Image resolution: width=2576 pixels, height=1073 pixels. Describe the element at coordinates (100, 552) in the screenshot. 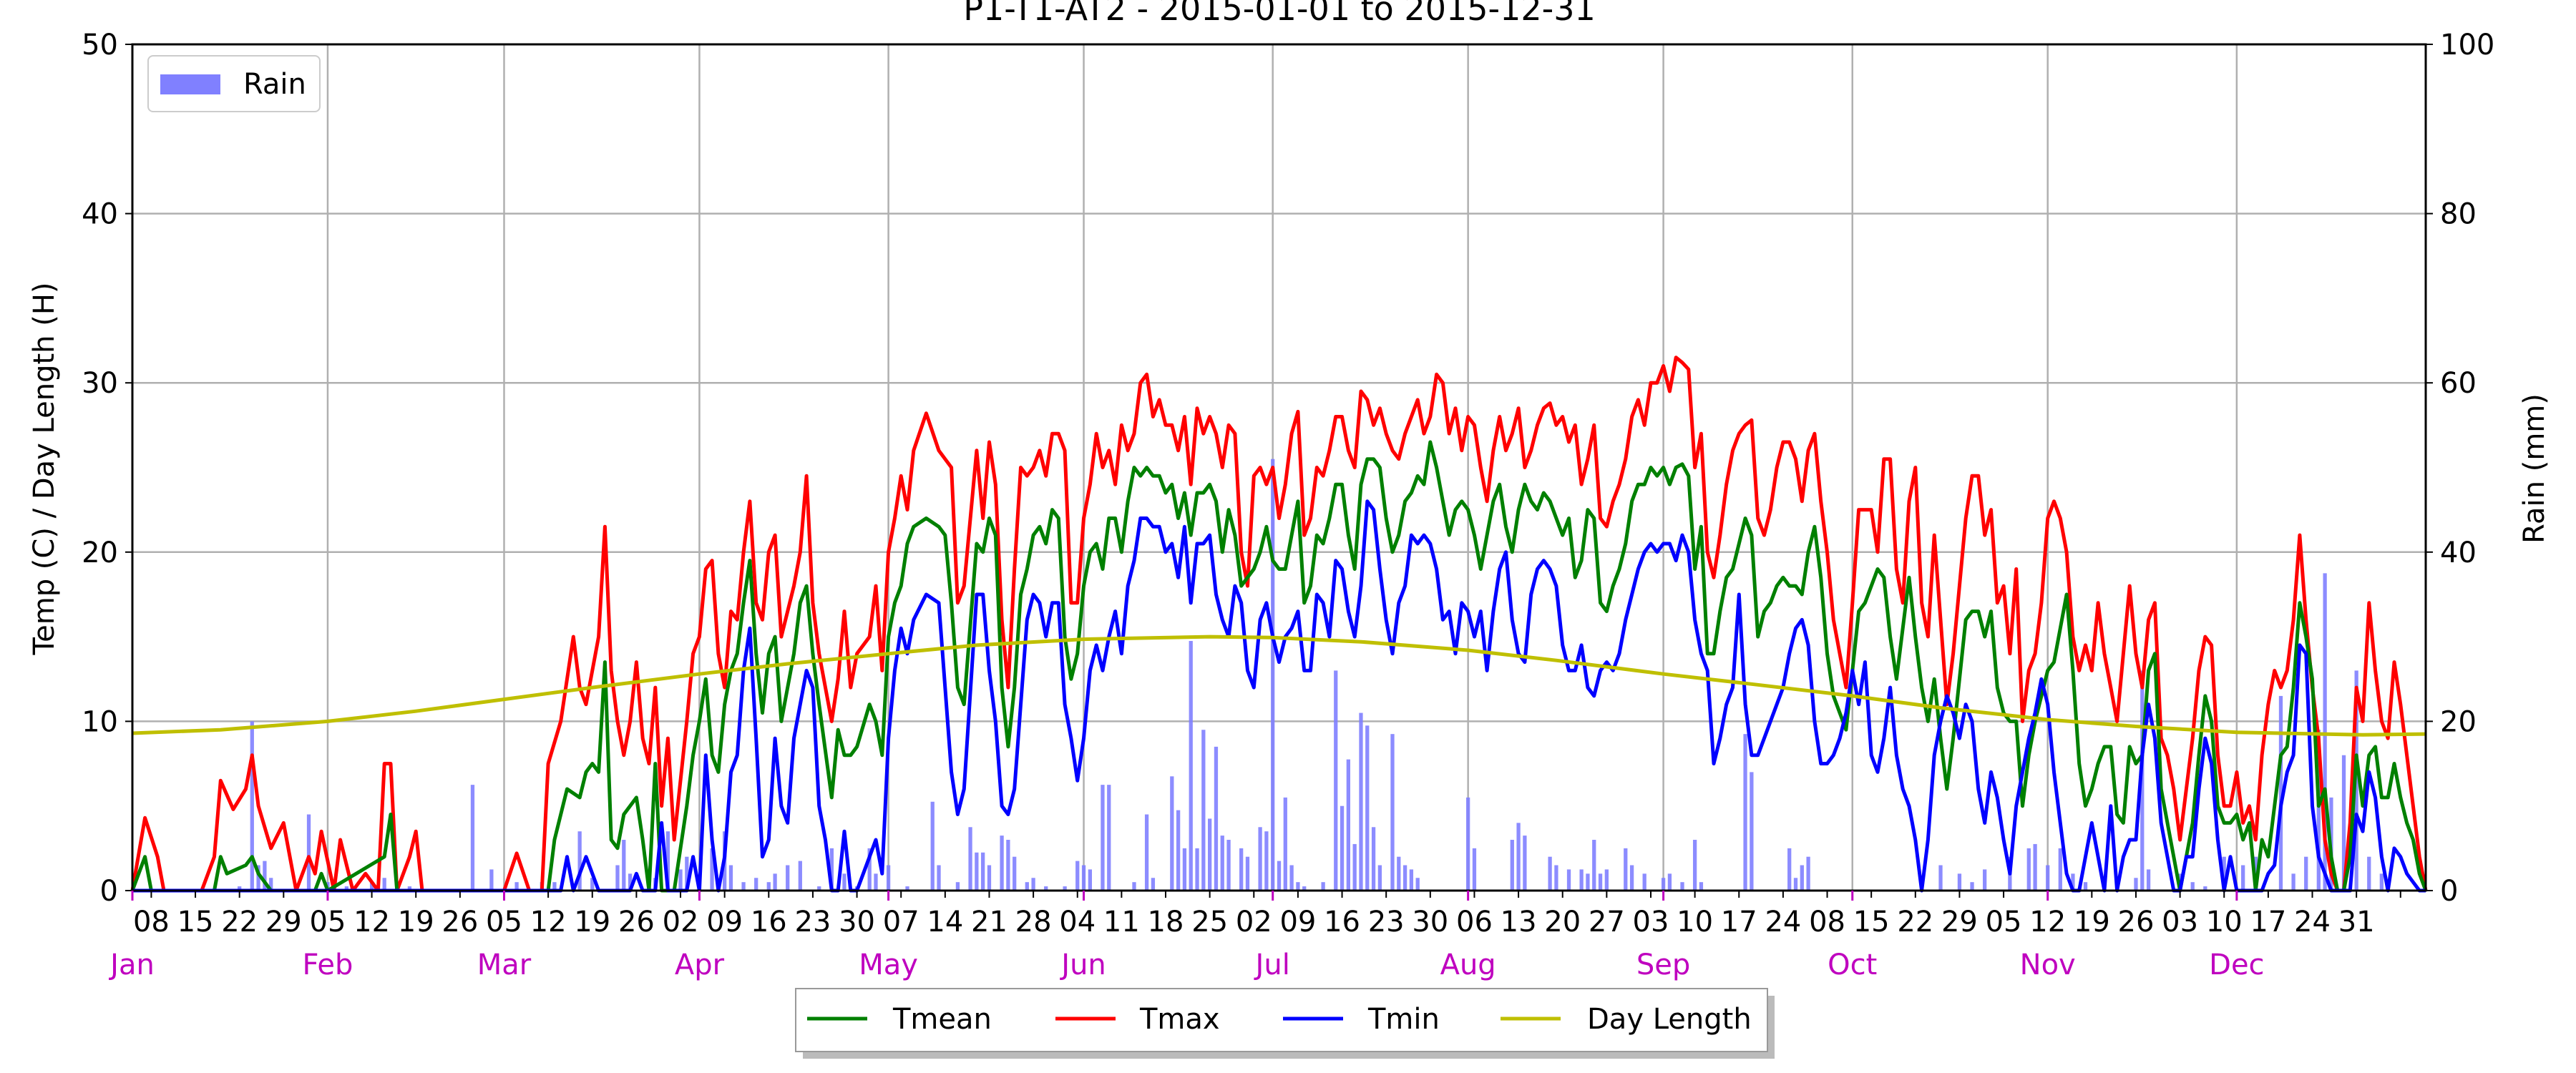

I see `left-y-tick-label: 20` at that location.